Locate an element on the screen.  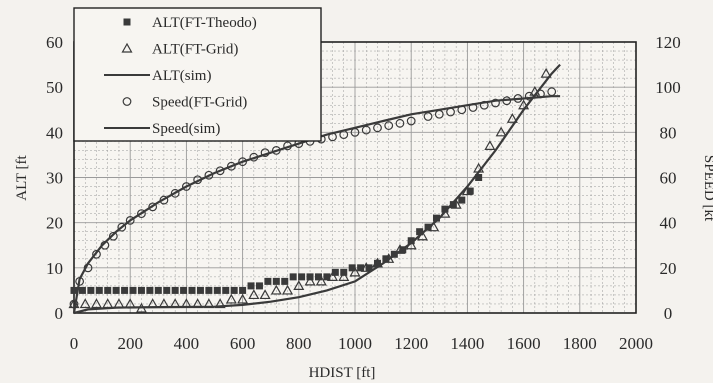
y-tick-label: 10 is located at coordinates (54, 268).